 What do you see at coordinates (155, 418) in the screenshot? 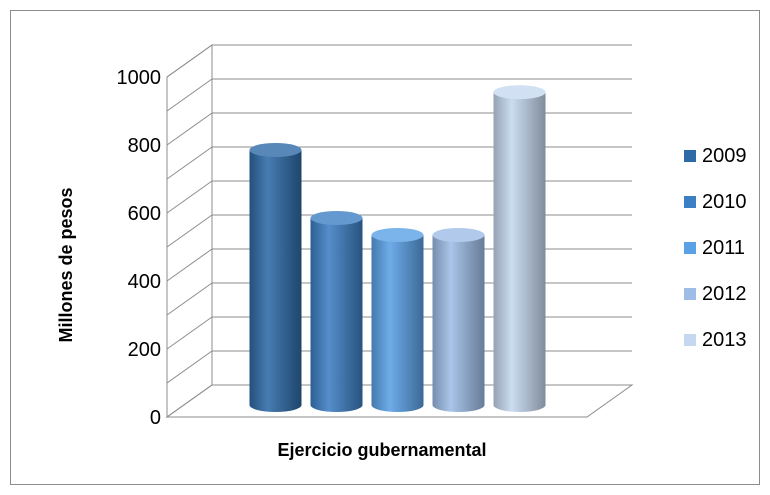
I see `y-tick-label: 0` at bounding box center [155, 418].